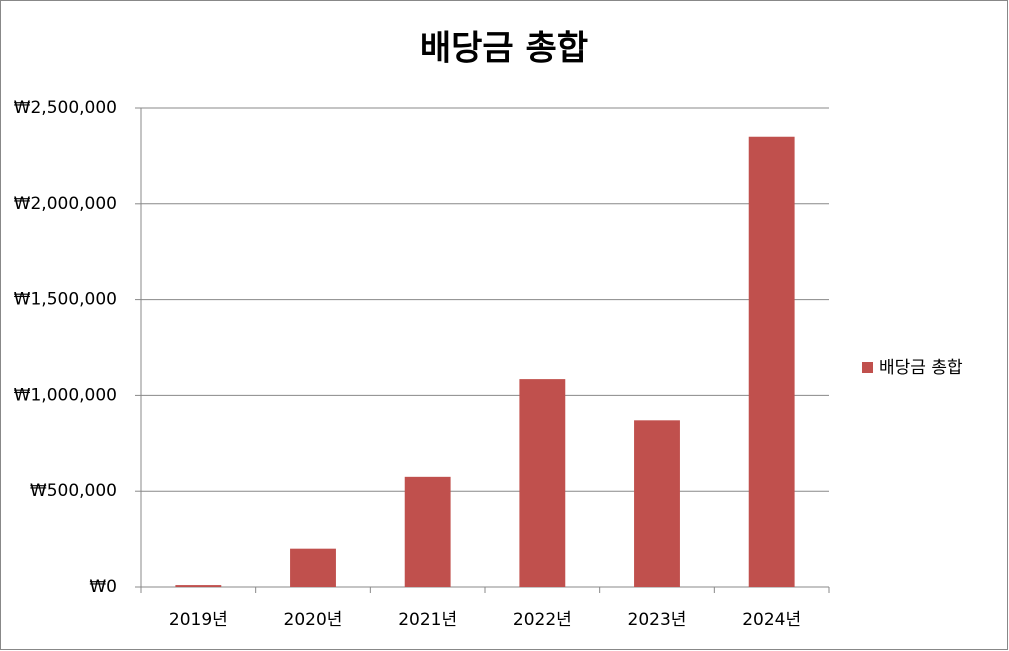 Image resolution: width=1009 pixels, height=651 pixels. I want to click on y-tick-label: ₩0, so click(103, 587).